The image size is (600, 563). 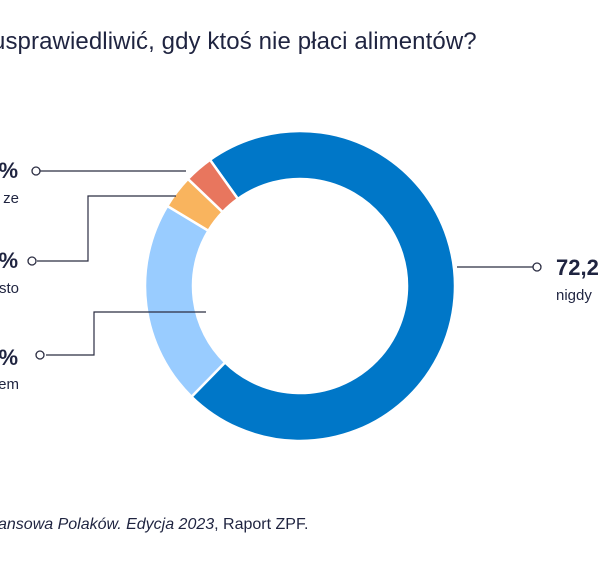 What do you see at coordinates (213, 186) in the screenshot?
I see `donut-slice-ze` at bounding box center [213, 186].